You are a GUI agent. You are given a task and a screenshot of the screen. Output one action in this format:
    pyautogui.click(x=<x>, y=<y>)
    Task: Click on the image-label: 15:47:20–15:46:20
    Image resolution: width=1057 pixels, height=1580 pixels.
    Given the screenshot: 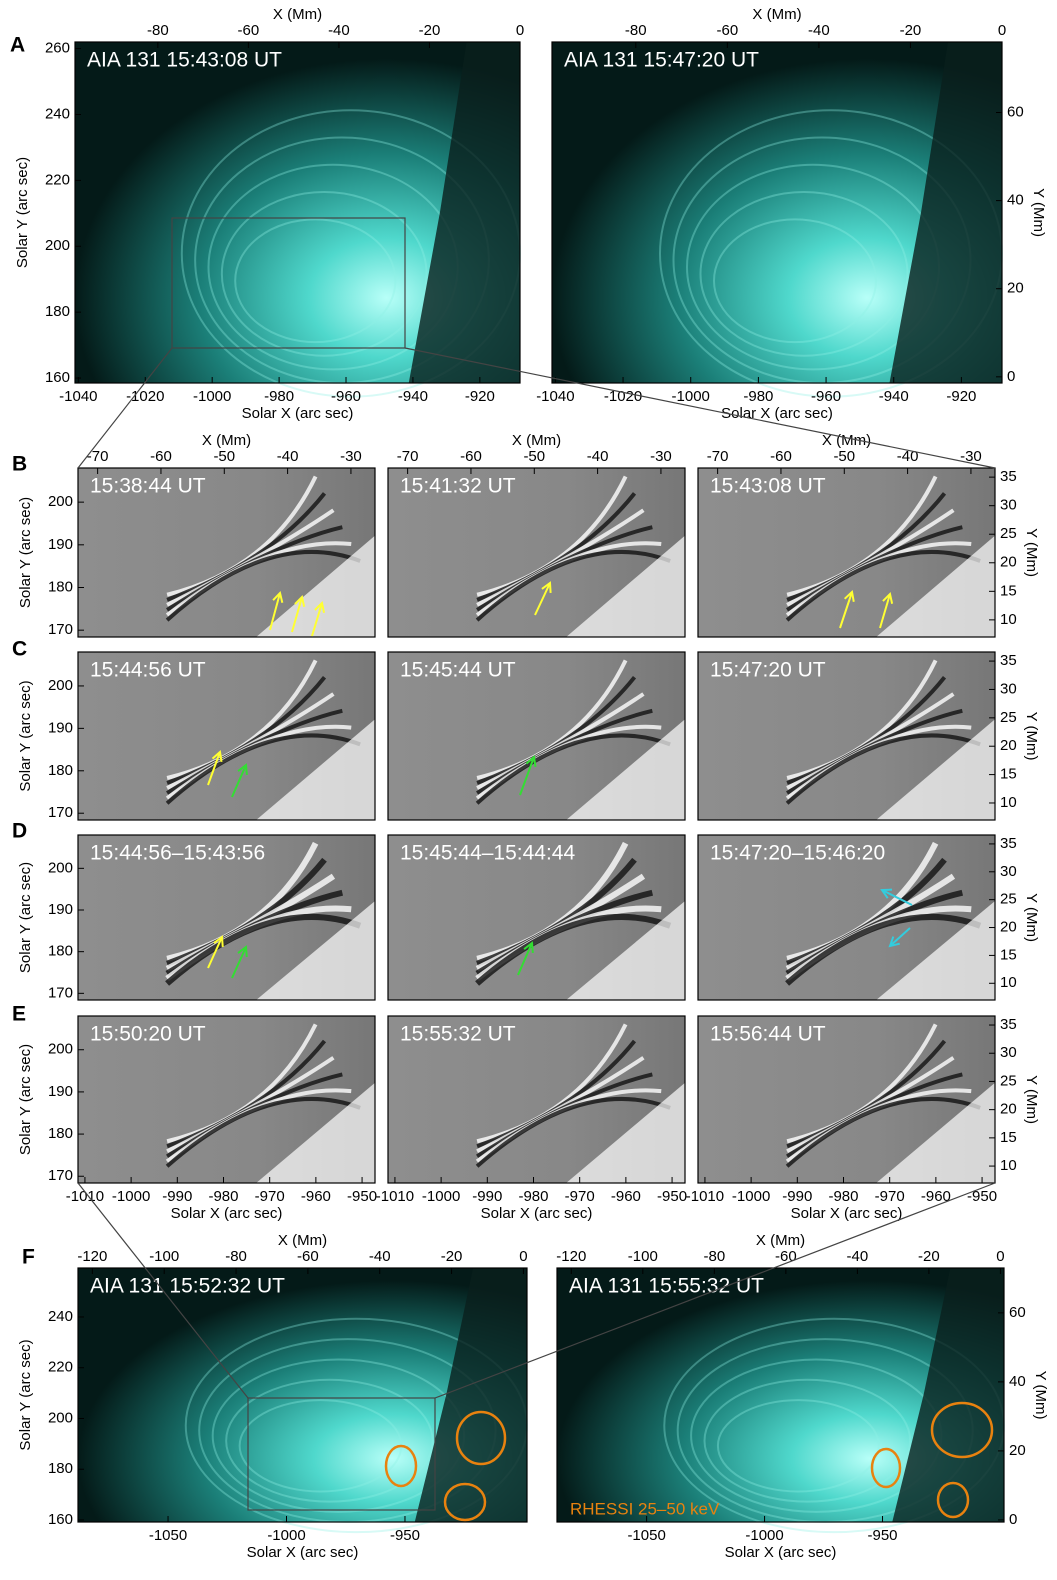 What is the action you would take?
    pyautogui.click(x=797, y=852)
    